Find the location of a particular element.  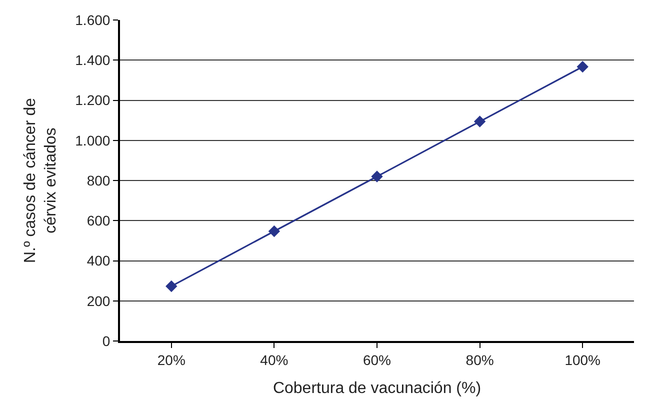

x-tick-label: 80% is located at coordinates (480, 360).